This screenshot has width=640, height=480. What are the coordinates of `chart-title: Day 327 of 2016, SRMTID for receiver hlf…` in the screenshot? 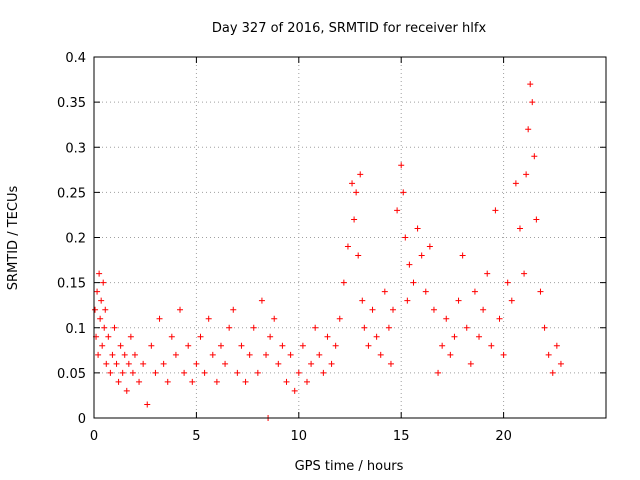 It's located at (349, 28).